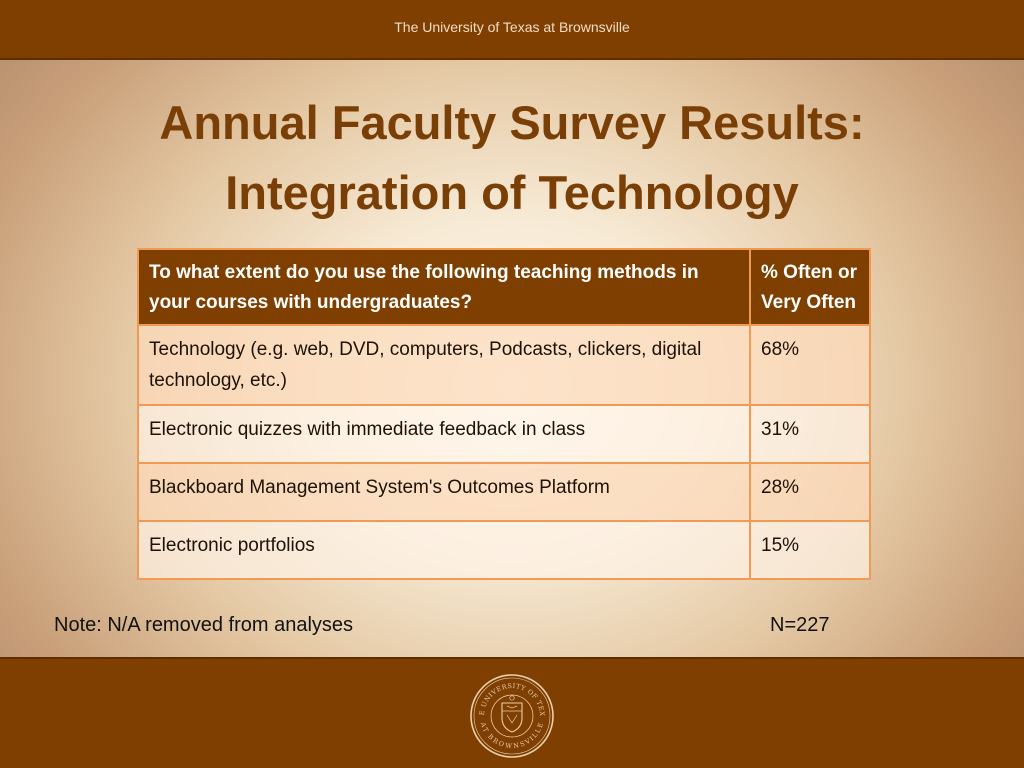  What do you see at coordinates (512, 27) in the screenshot?
I see `institution-name: The University of Texas at Brownsville` at bounding box center [512, 27].